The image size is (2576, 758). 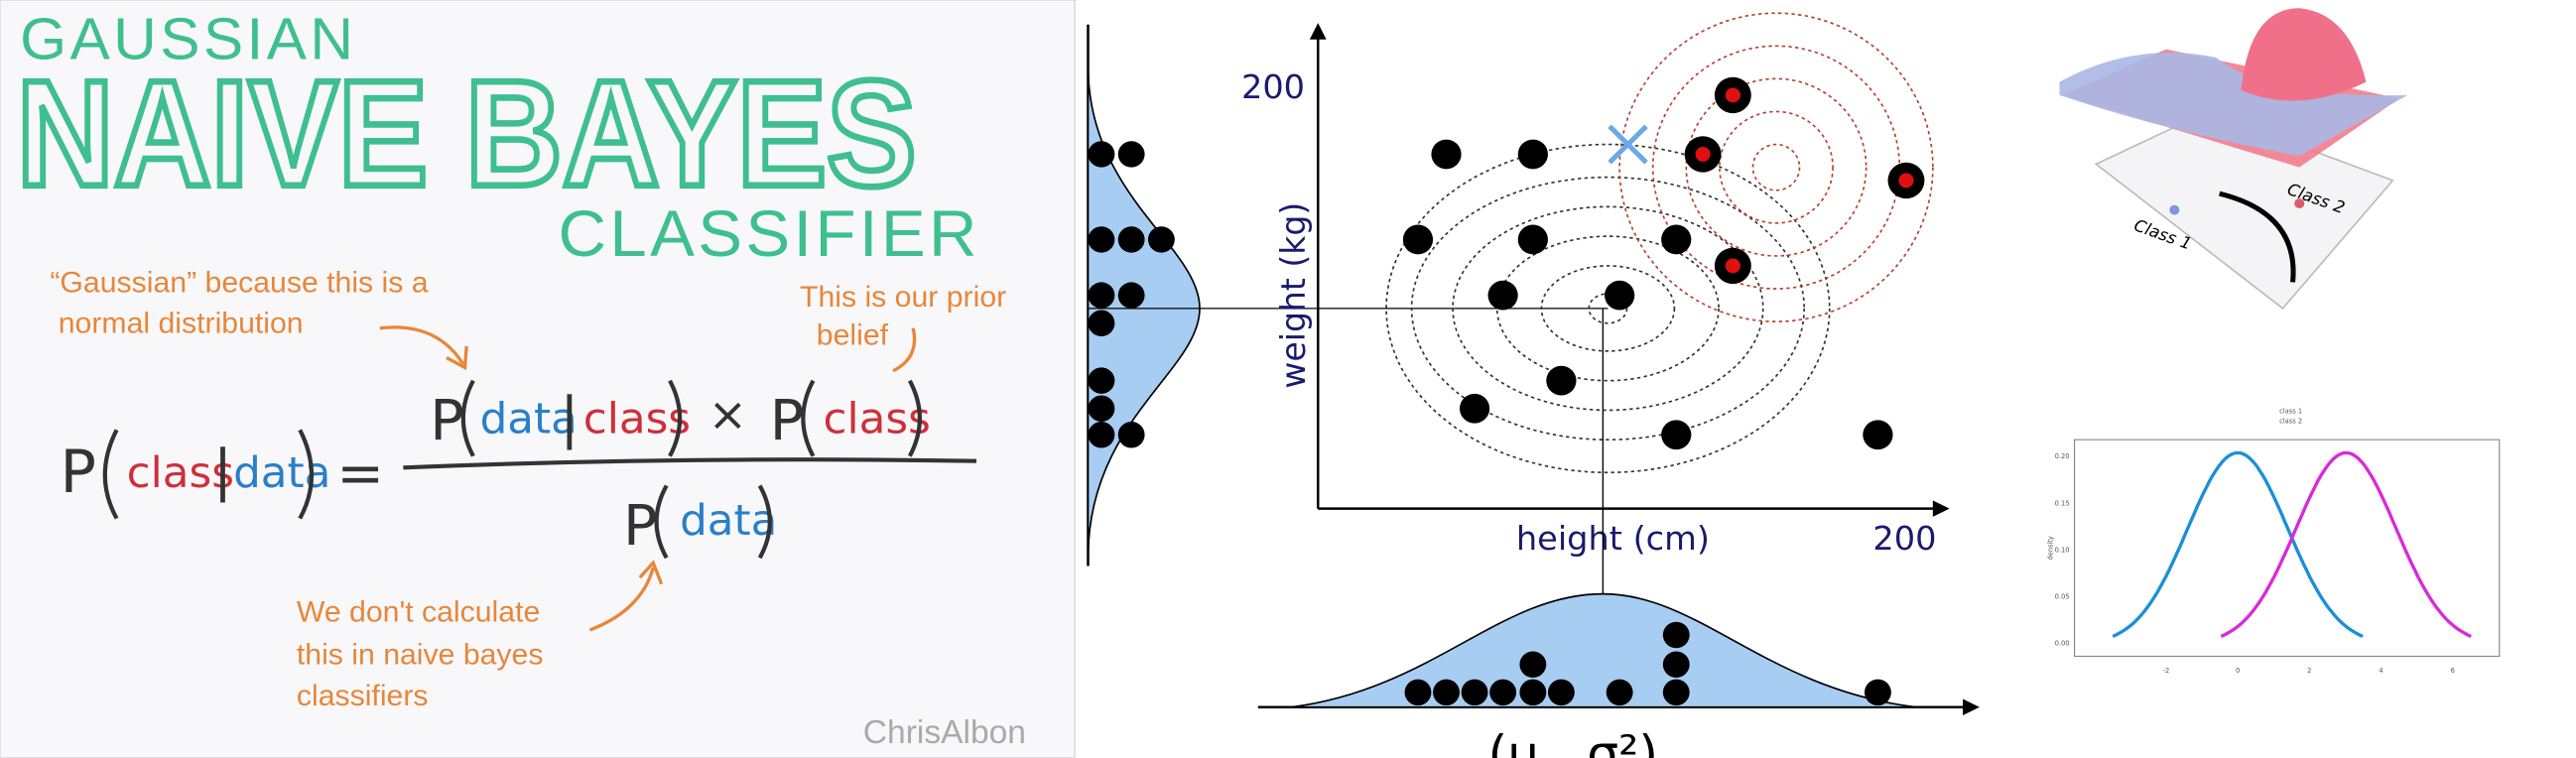 What do you see at coordinates (853, 334) in the screenshot?
I see `note-prior: belief` at bounding box center [853, 334].